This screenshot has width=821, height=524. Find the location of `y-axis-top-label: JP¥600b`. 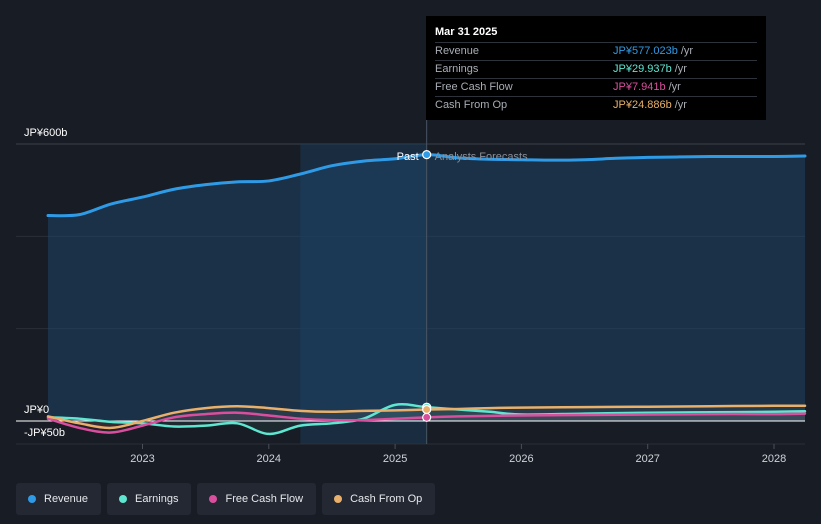

y-axis-top-label: JP¥600b is located at coordinates (45, 133).